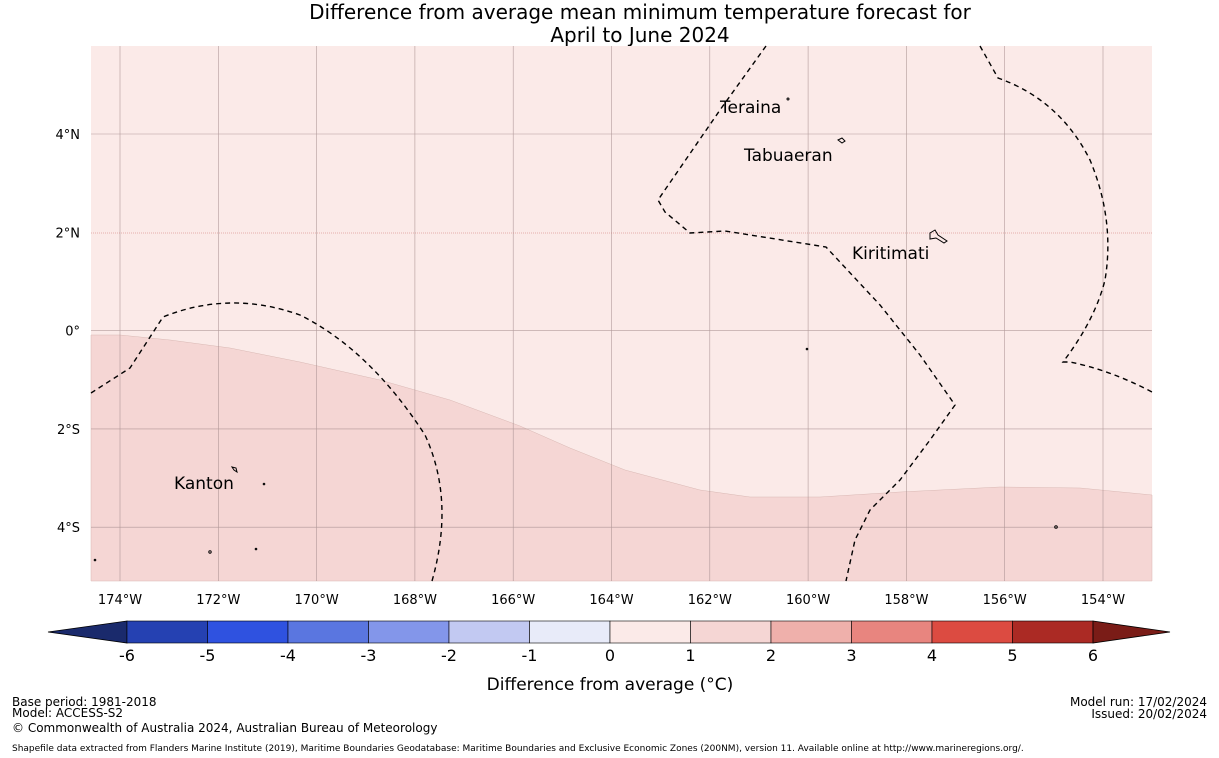 The width and height of the screenshot is (1219, 758). What do you see at coordinates (1093, 655) in the screenshot?
I see `colorbar-tick-label: 6` at bounding box center [1093, 655].